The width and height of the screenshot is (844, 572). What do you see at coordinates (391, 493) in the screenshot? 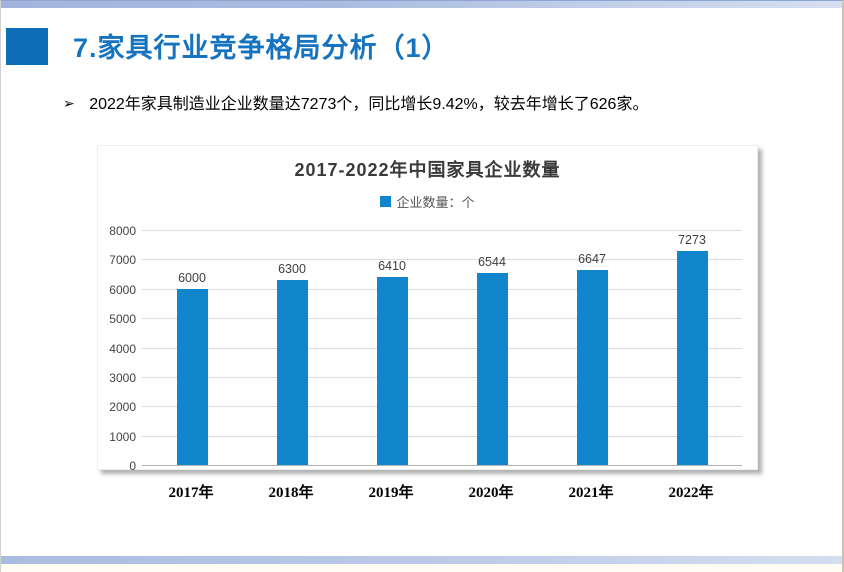
I see `x-axis-tick-label: 2019年` at bounding box center [391, 493].